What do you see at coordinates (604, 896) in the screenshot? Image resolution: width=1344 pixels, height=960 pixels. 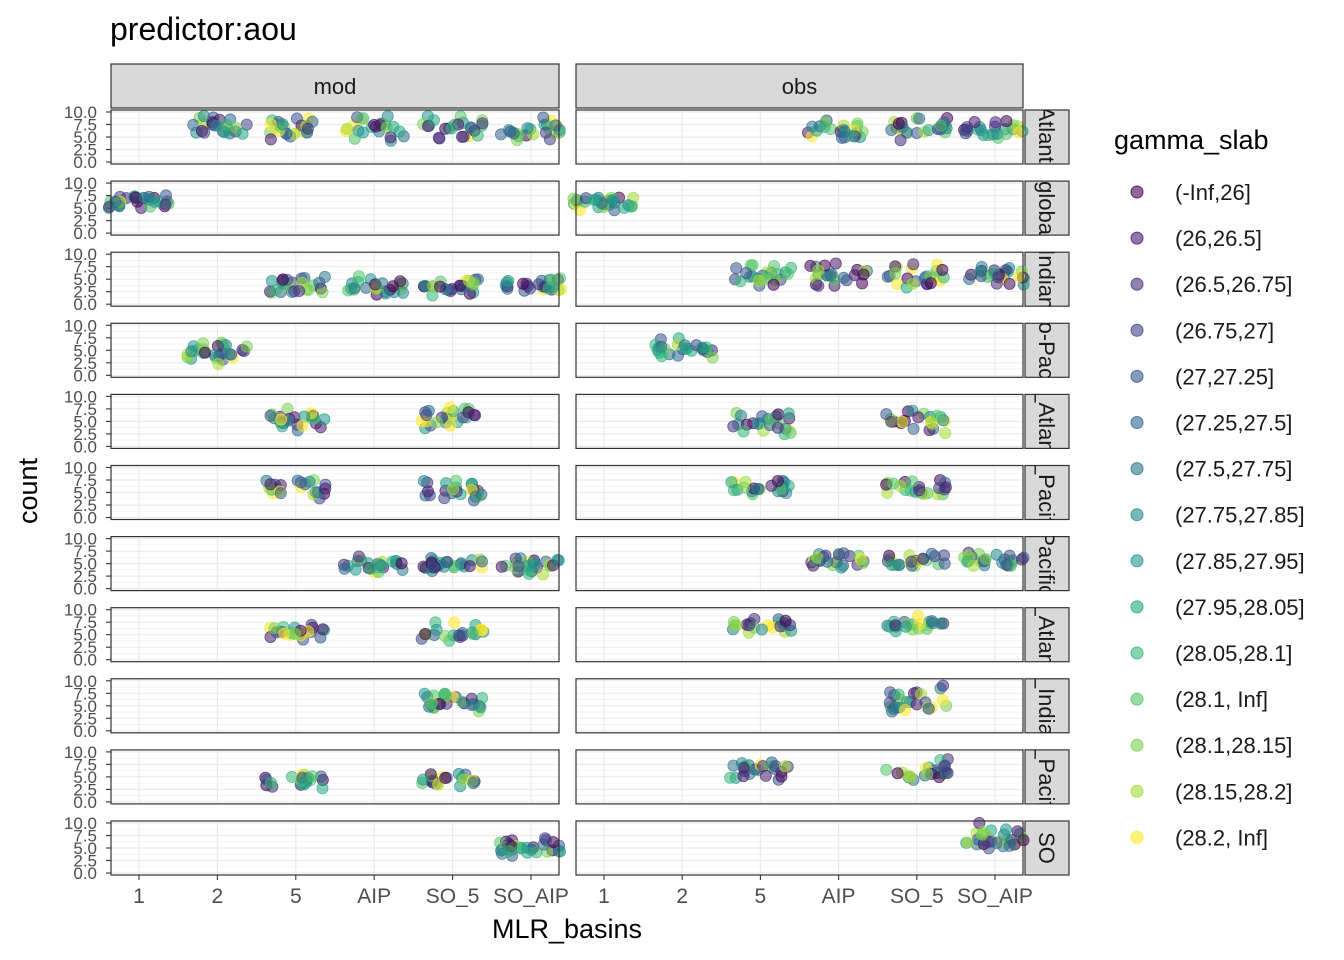 I see `x-tick-label: 1` at bounding box center [604, 896].